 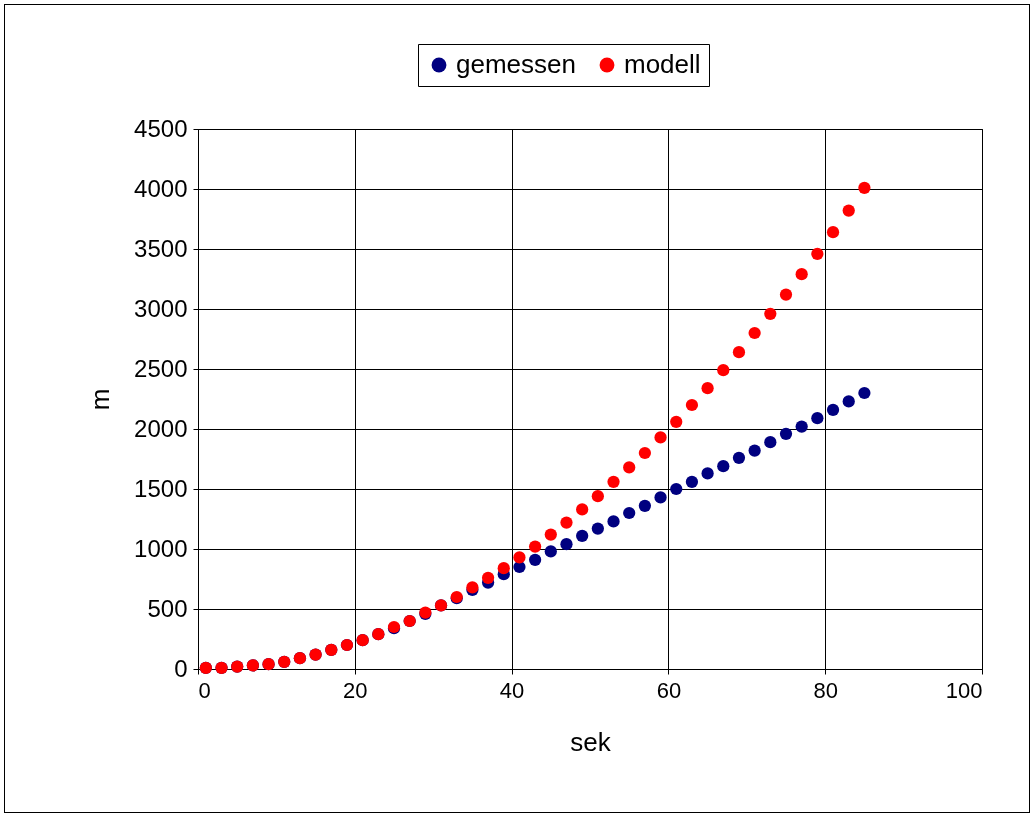 What do you see at coordinates (161, 488) in the screenshot?
I see `y-tick-label: 1500` at bounding box center [161, 488].